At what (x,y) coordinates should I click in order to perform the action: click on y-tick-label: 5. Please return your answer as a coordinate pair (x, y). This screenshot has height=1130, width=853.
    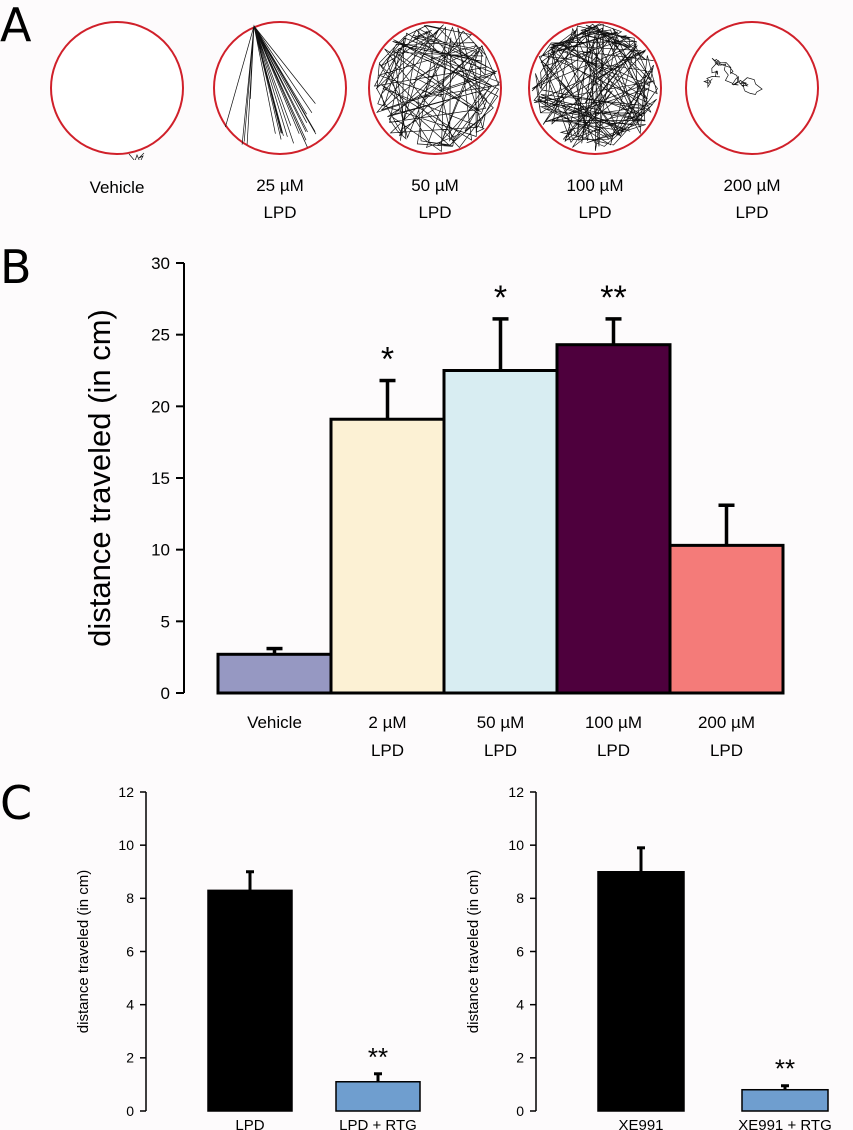
    Looking at the image, I should click on (165, 621).